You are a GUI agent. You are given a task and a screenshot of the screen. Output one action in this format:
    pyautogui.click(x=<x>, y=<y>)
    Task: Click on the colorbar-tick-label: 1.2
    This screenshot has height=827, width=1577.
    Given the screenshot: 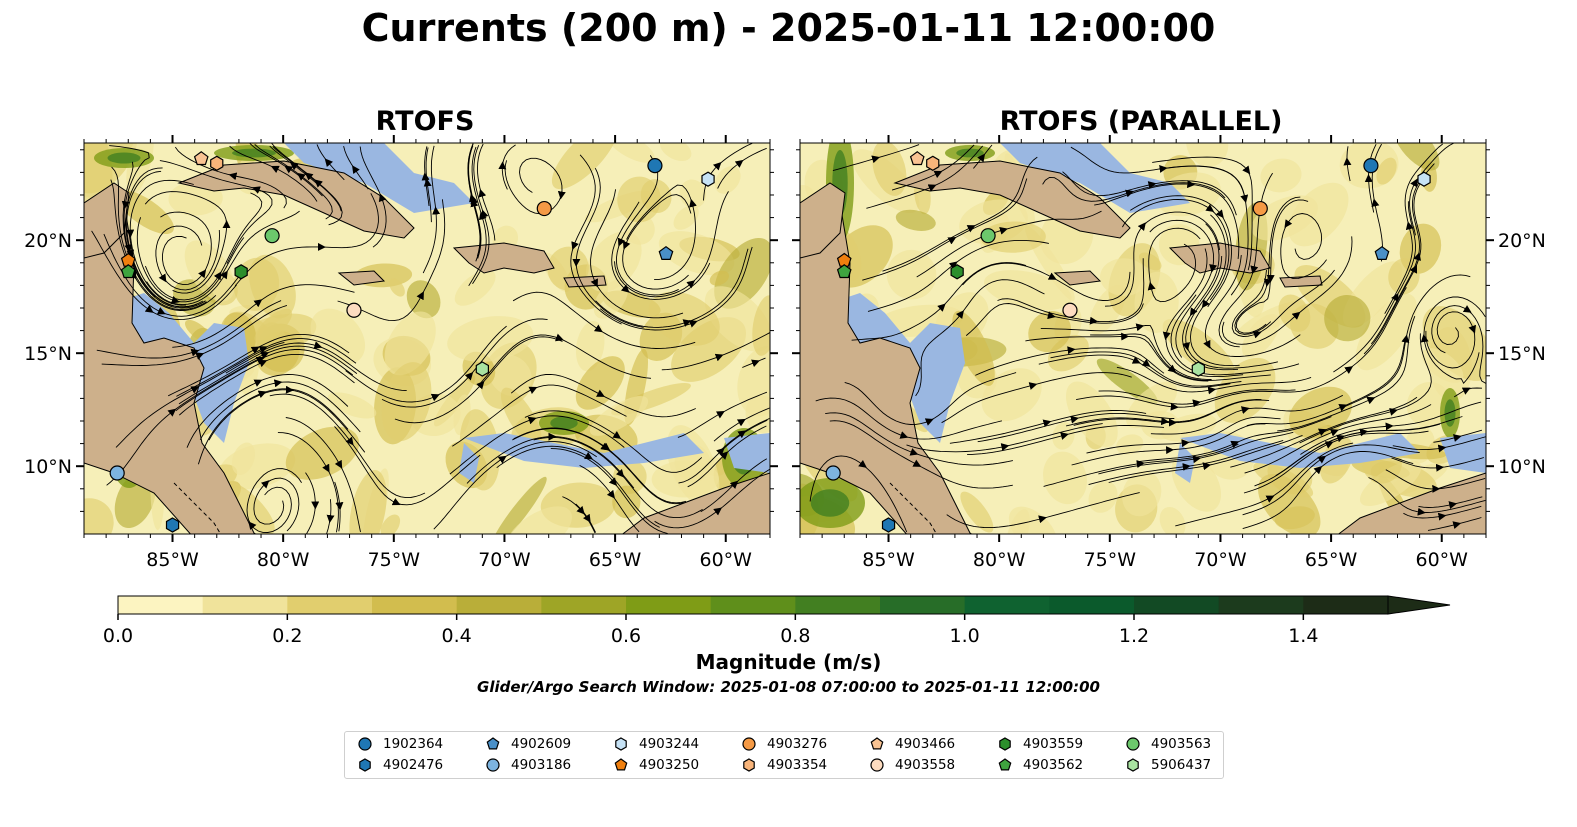 What is the action you would take?
    pyautogui.click(x=1134, y=636)
    